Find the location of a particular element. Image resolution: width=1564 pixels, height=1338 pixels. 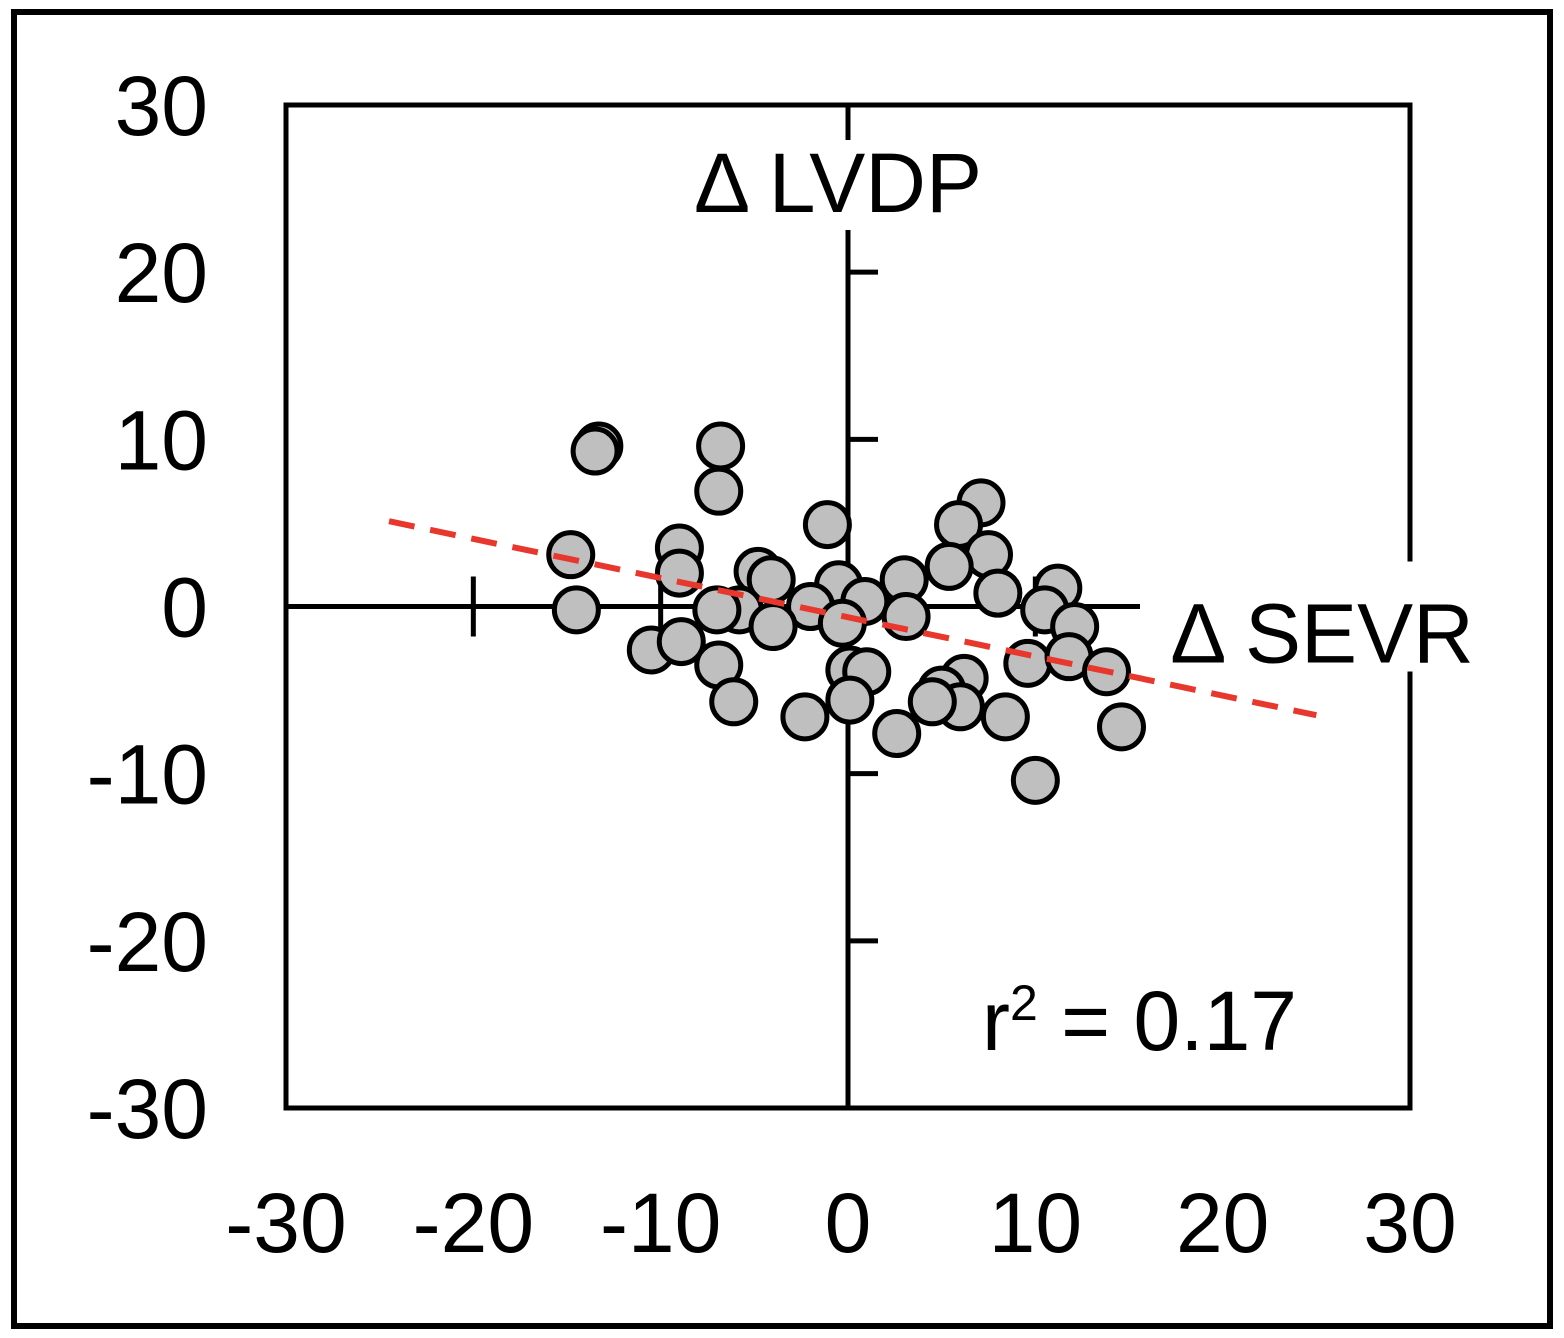

x-tick-label: -20 is located at coordinates (473, 1223).